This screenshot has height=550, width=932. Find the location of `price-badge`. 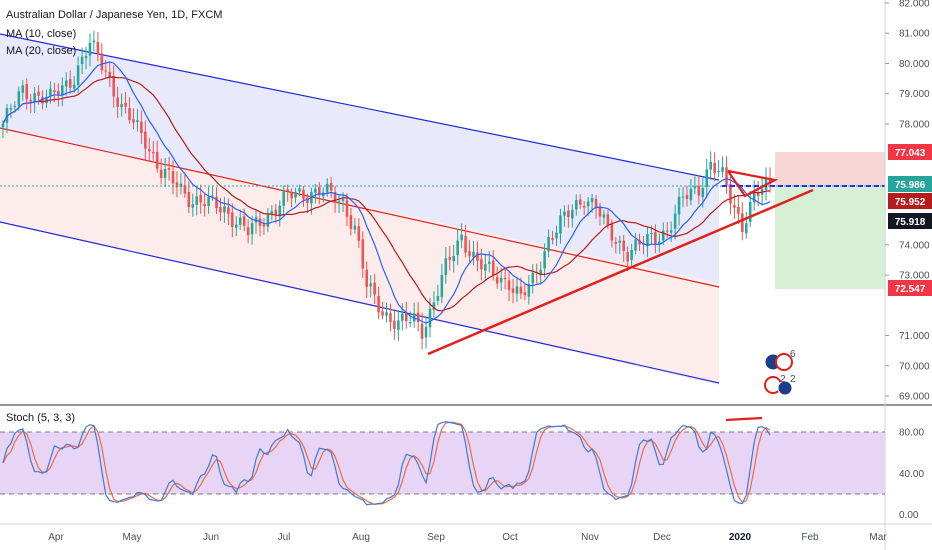

price-badge is located at coordinates (910, 201).